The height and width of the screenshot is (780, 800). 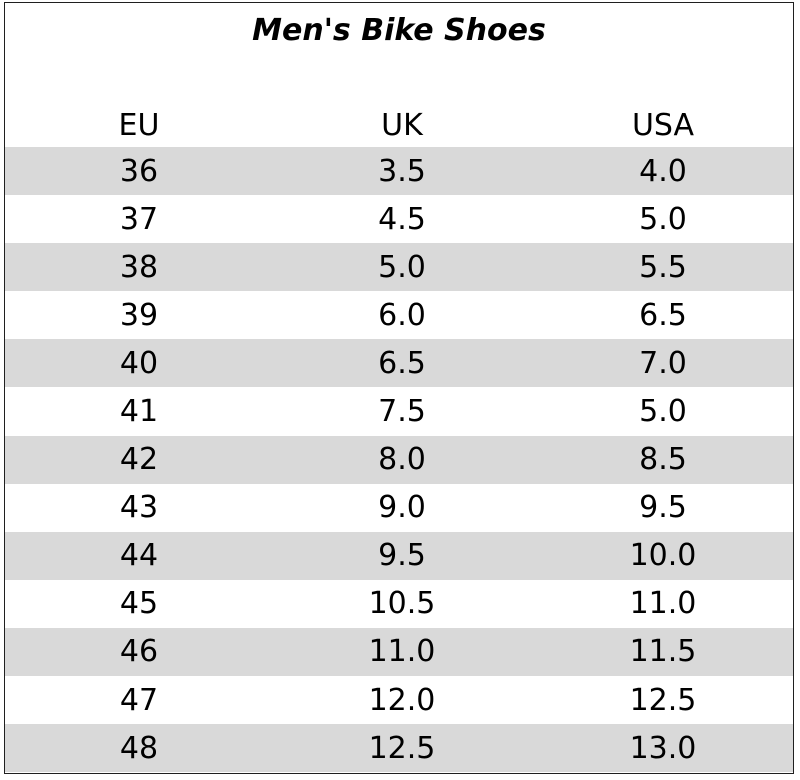 I want to click on cell-usa: 6.5, so click(x=663, y=315).